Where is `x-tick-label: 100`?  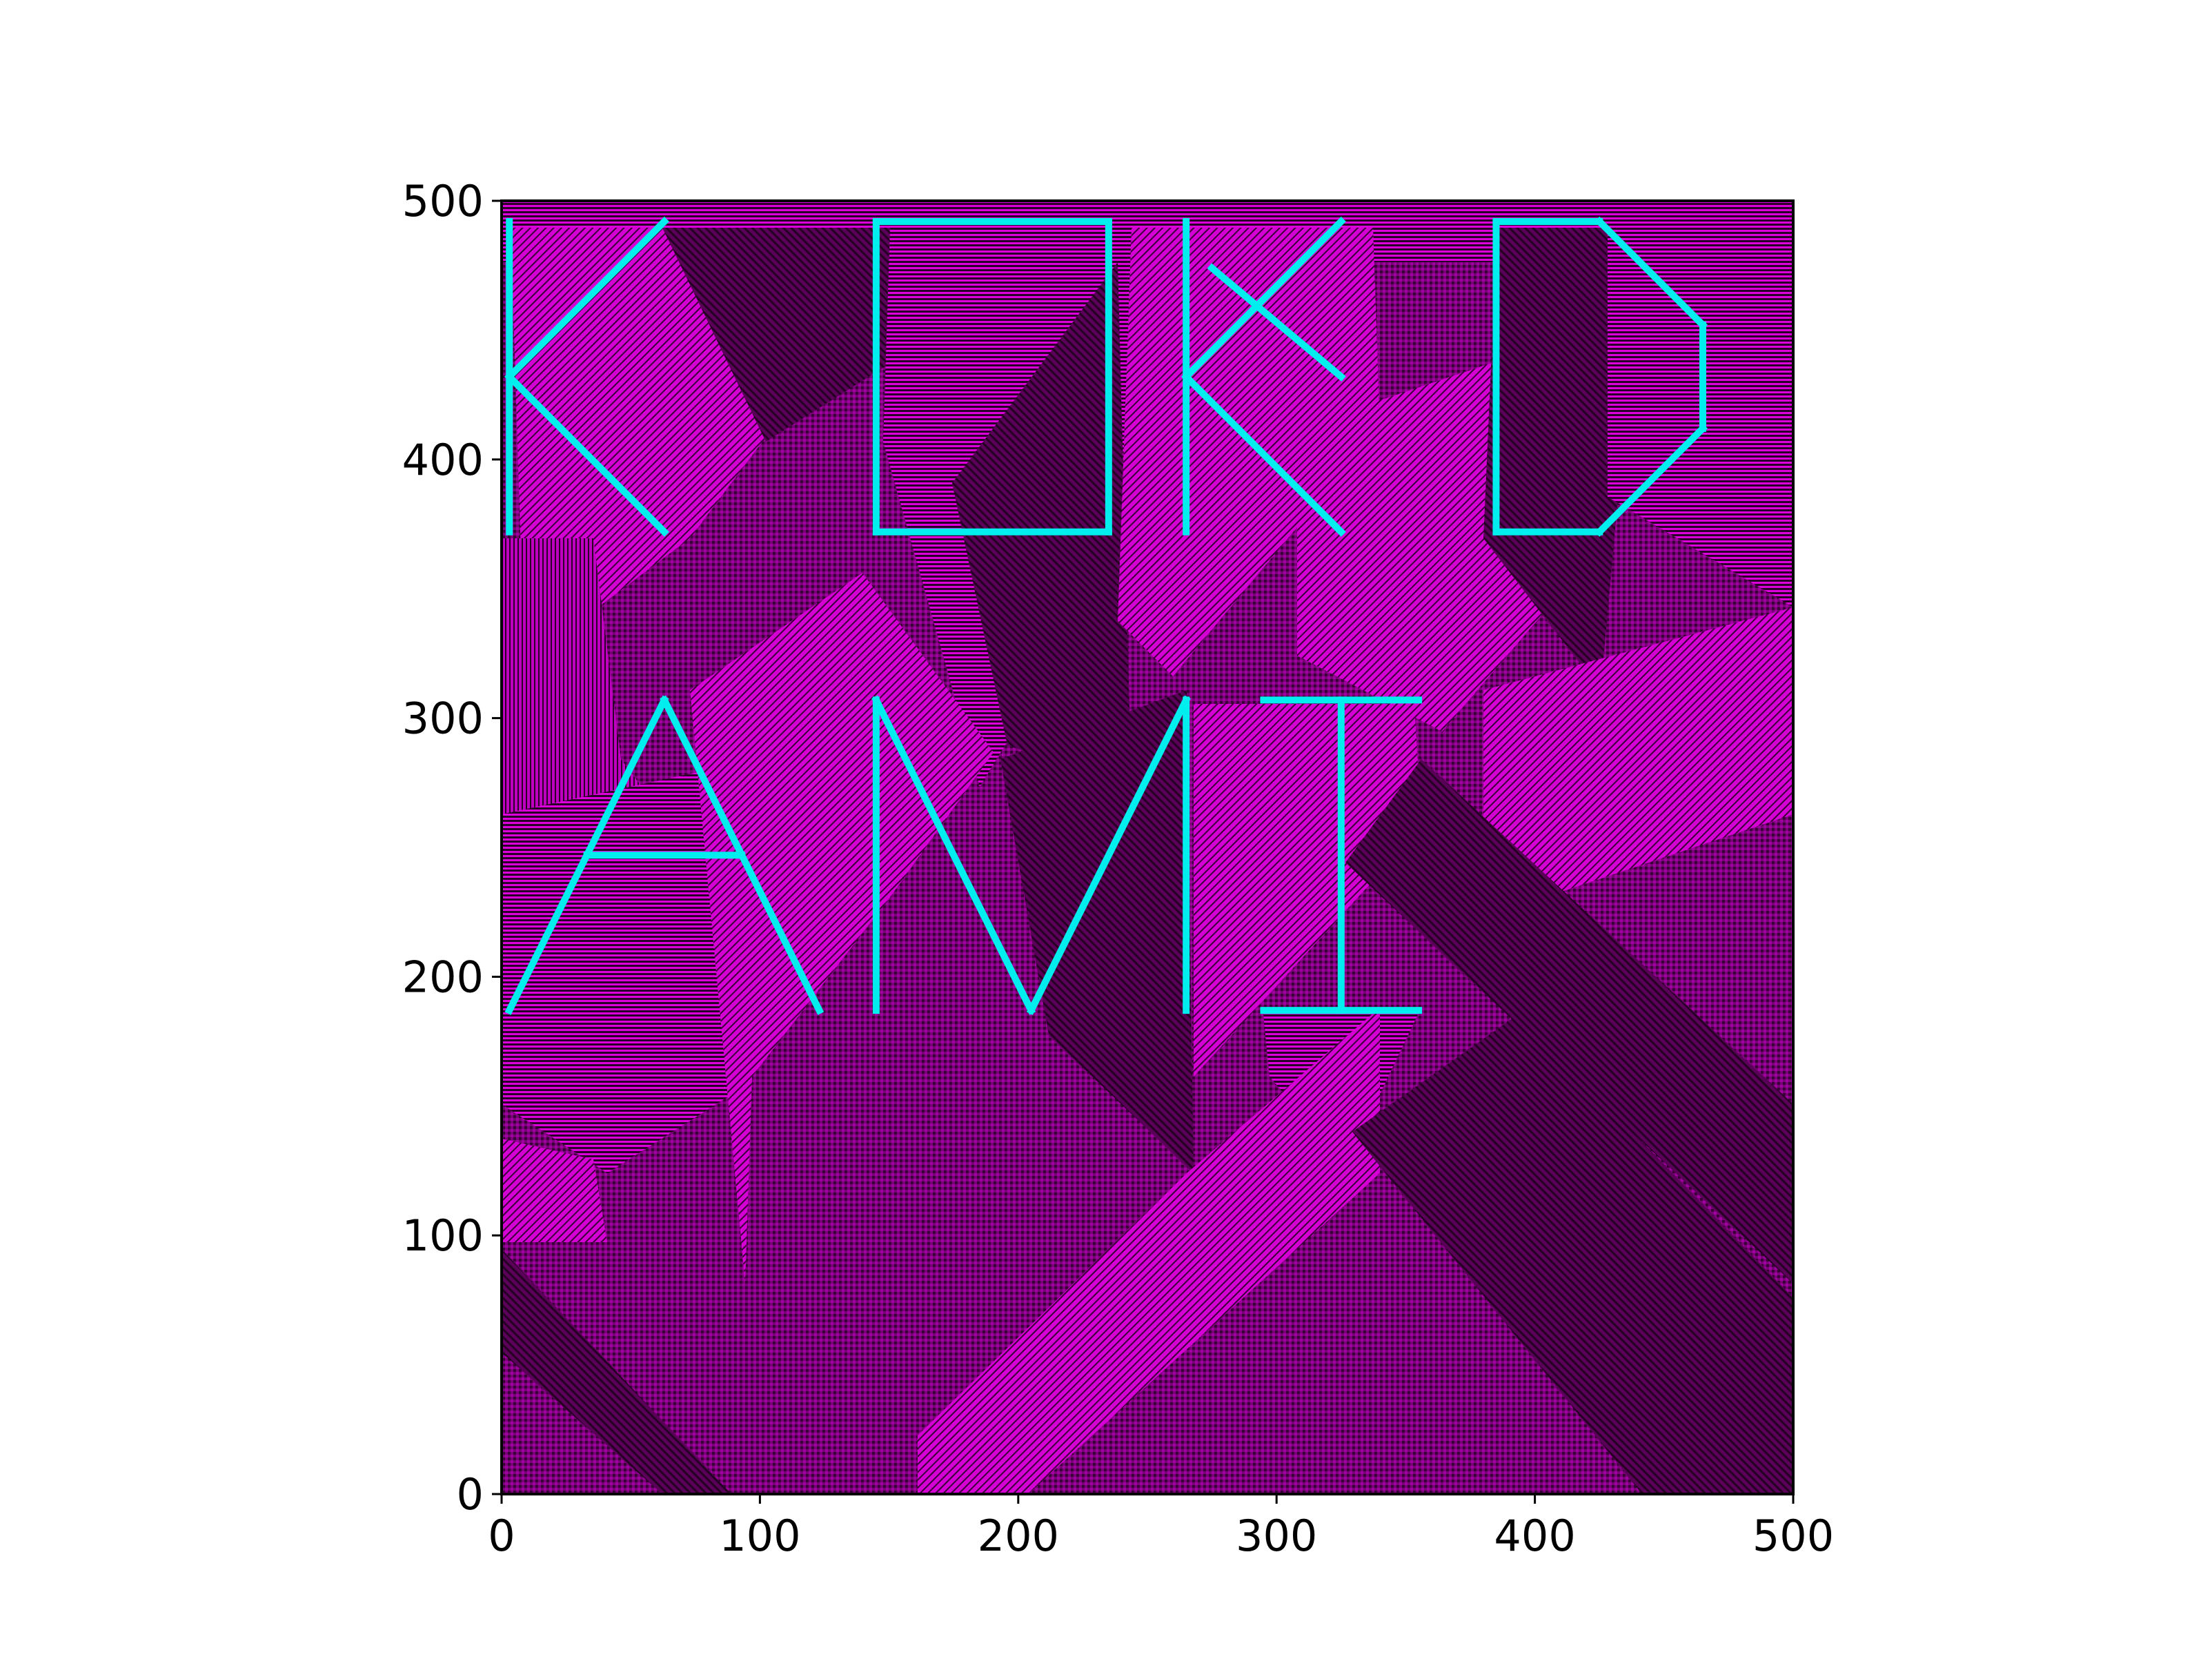
x-tick-label: 100 is located at coordinates (759, 1536).